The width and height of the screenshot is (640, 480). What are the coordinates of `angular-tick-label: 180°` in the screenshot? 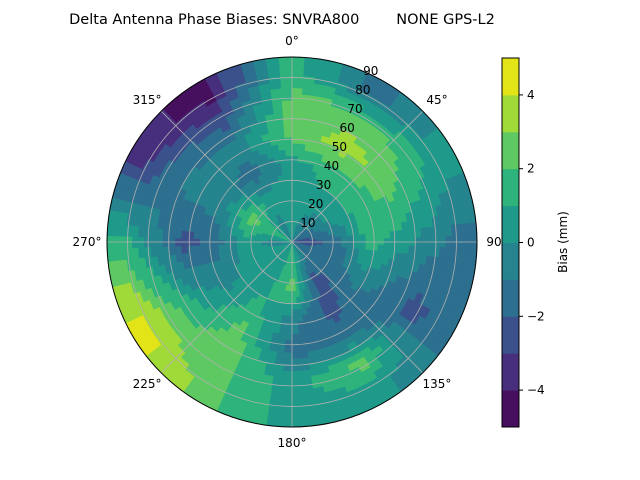 It's located at (292, 443).